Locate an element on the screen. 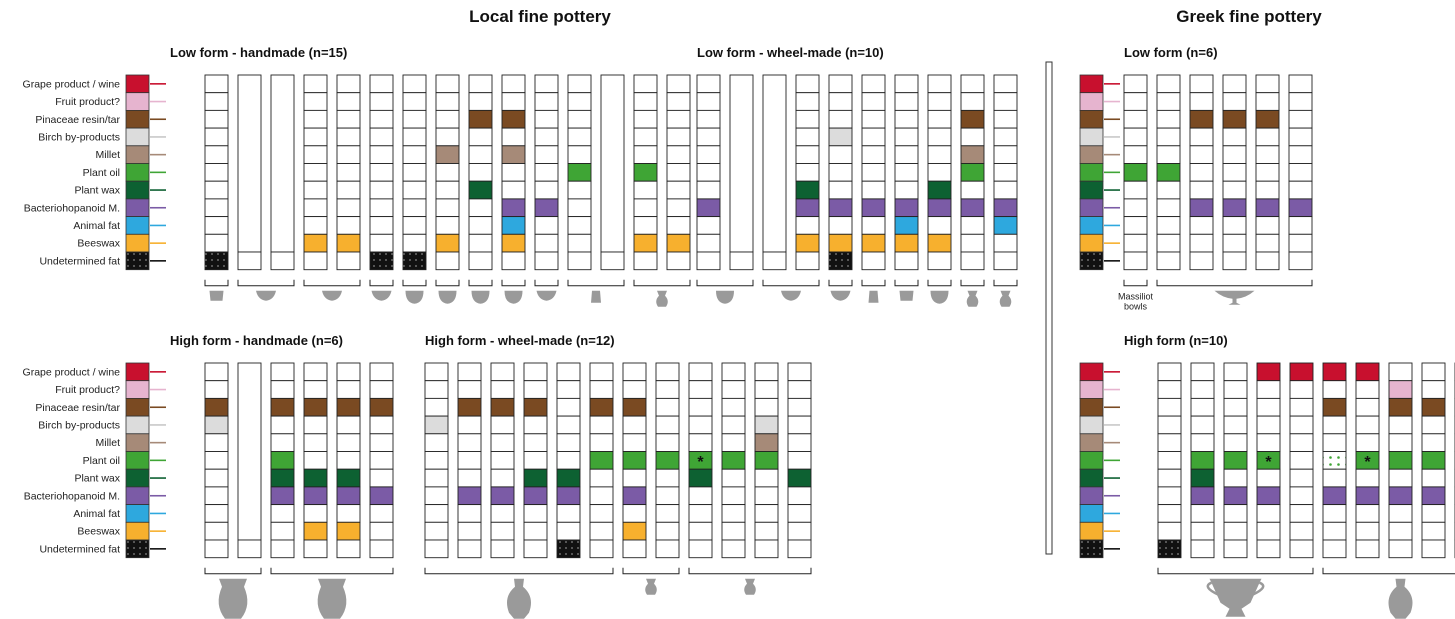  panel-title: High form (n=10) is located at coordinates (1176, 340).